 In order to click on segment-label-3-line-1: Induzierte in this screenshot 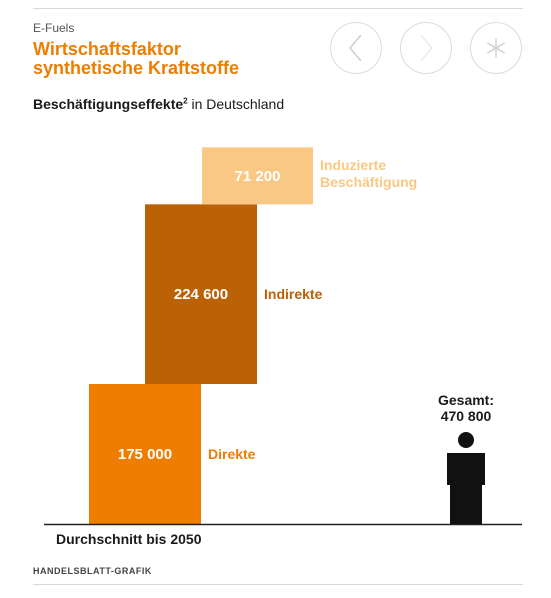, I will do `click(353, 165)`.